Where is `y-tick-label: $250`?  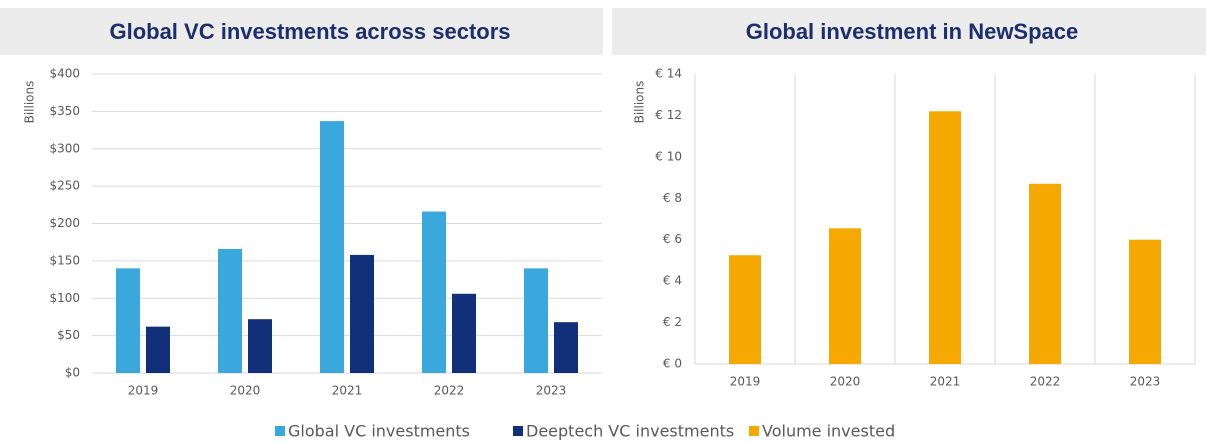 y-tick-label: $250 is located at coordinates (64, 186).